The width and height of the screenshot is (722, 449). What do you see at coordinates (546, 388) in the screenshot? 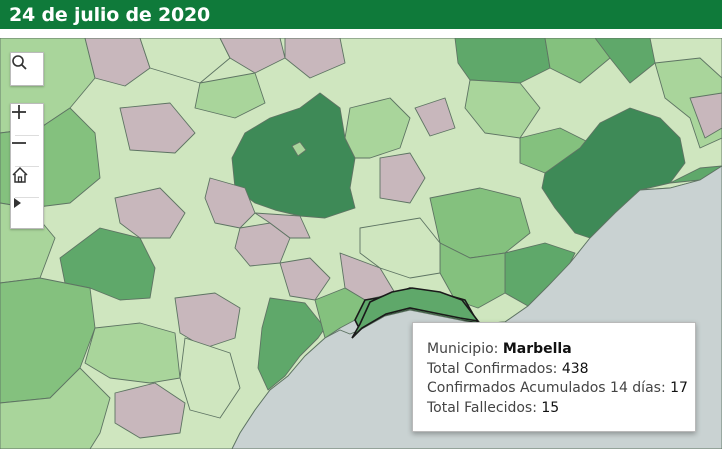
I see `acumulados-label: Confirmados Acumulados 14 días:` at bounding box center [546, 388].